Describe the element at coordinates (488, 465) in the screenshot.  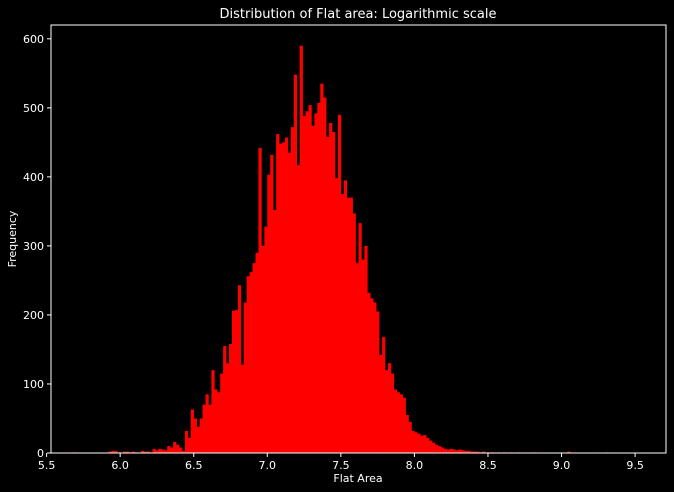
I see `x-tick-label: 8.5` at that location.